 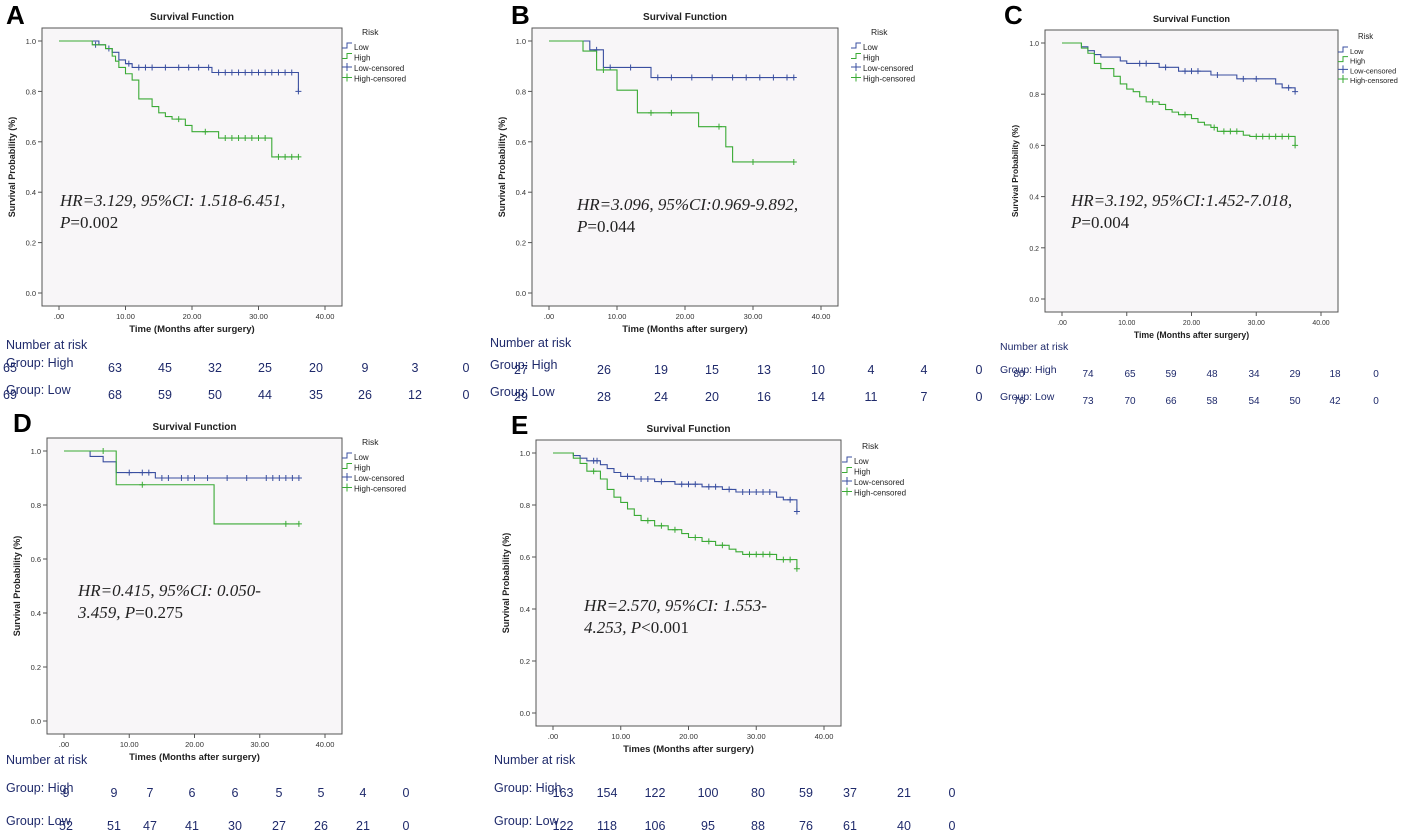 I want to click on risk-count-high: 163, so click(x=563, y=792).